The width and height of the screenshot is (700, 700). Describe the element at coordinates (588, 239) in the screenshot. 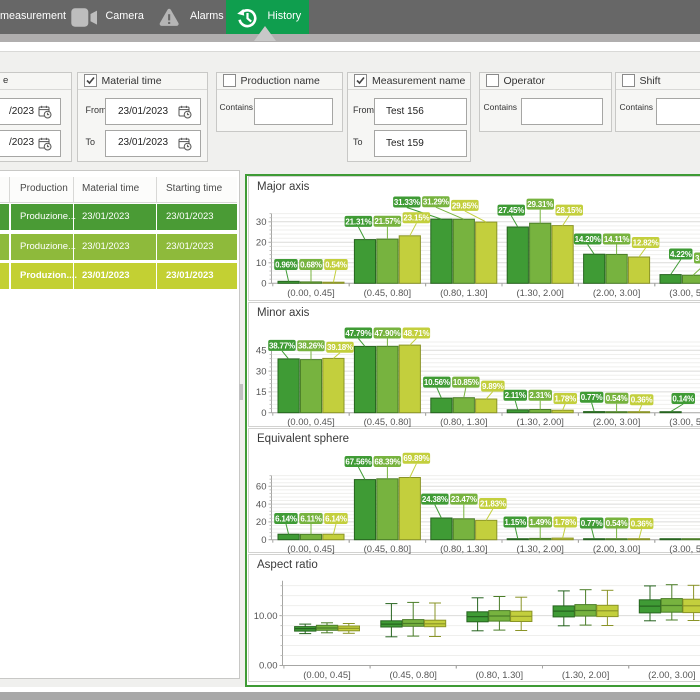

I see `svg-text: 14.20%` at that location.